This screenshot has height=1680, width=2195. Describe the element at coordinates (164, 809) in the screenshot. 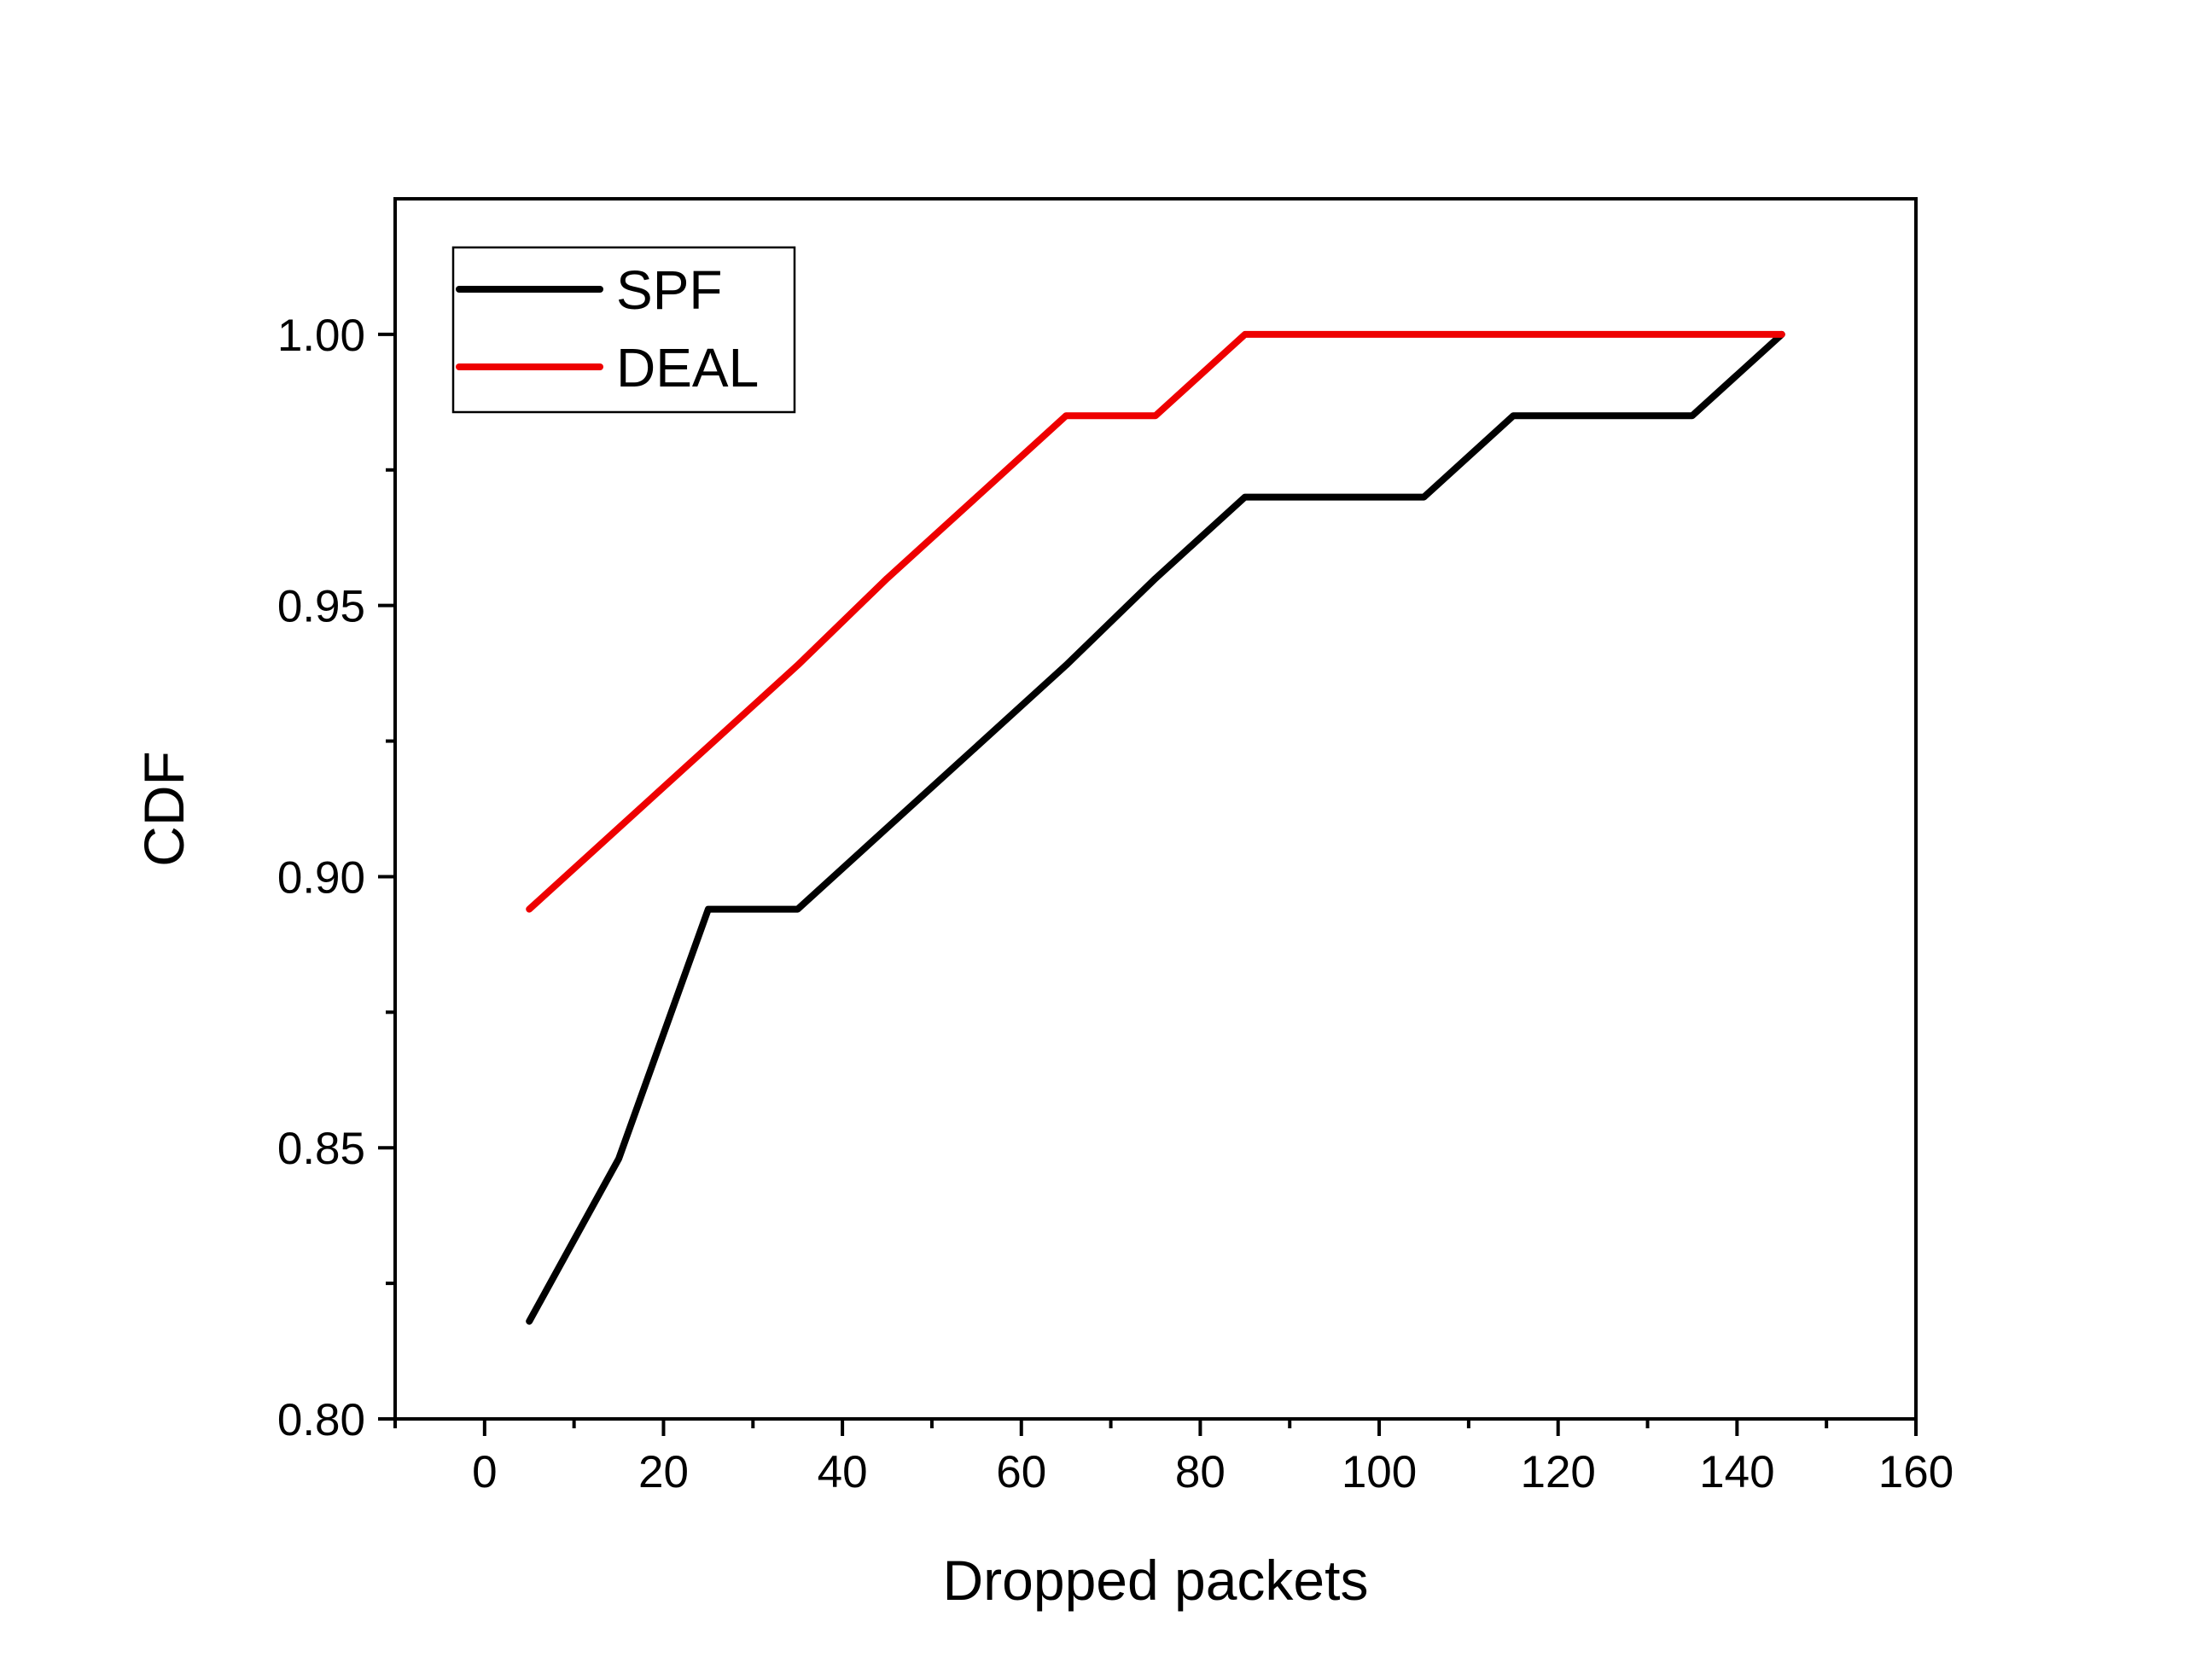

I see `y-axis-title: CDF` at that location.